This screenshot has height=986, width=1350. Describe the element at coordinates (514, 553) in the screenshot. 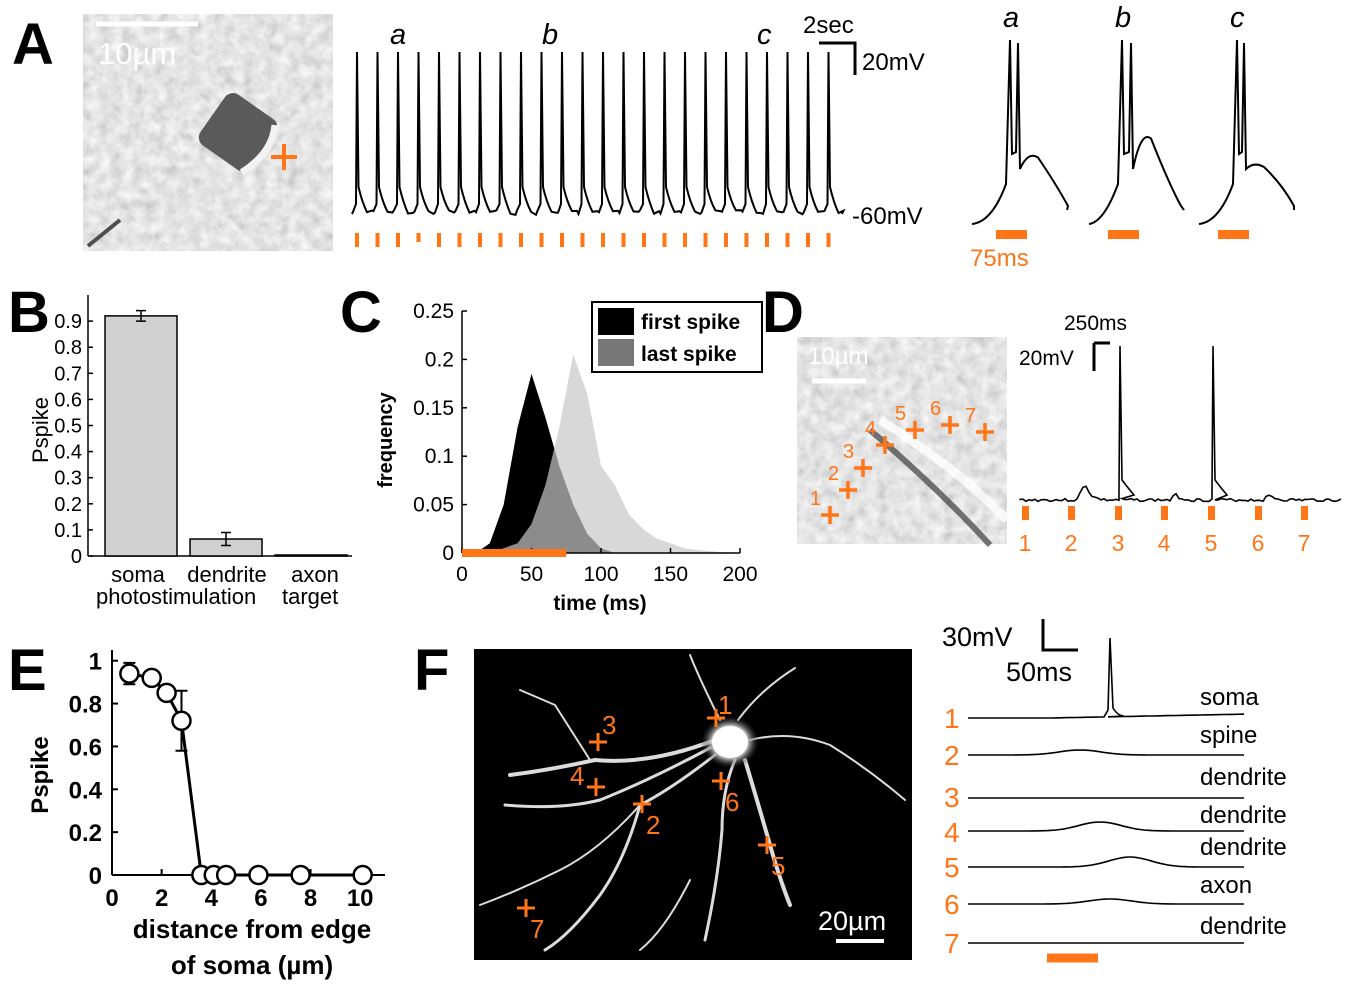

I see `stim-bar-c` at that location.